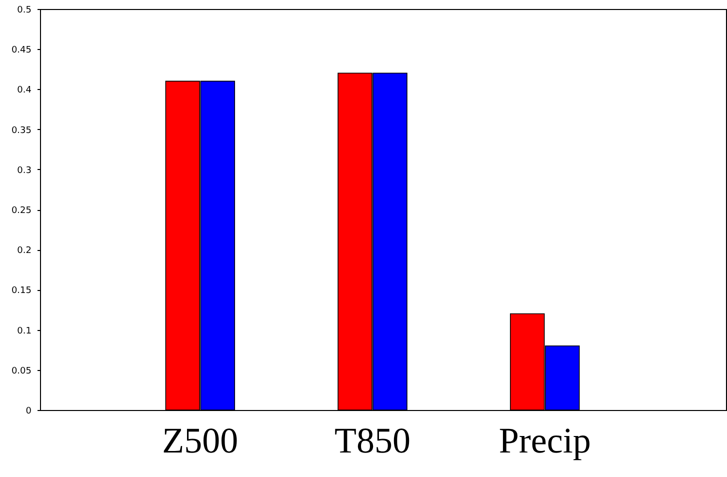 The width and height of the screenshot is (727, 477). Describe the element at coordinates (21, 131) in the screenshot. I see `y-tick-label: 0.35` at that location.